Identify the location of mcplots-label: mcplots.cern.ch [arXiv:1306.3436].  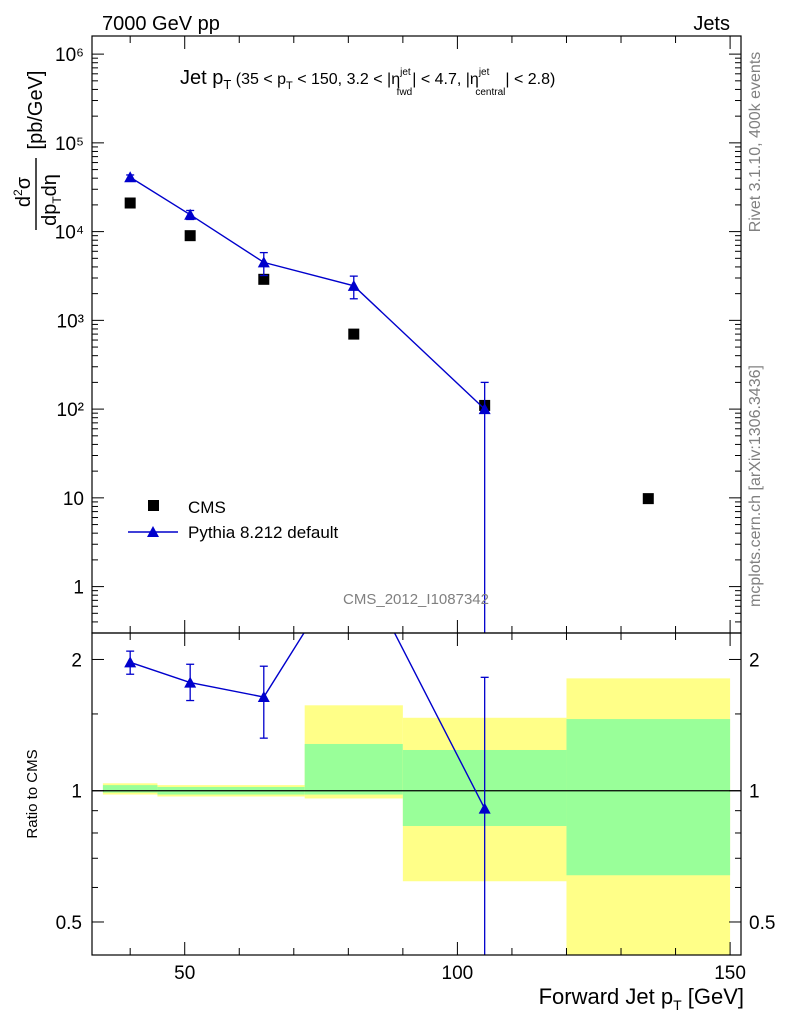
(755, 486).